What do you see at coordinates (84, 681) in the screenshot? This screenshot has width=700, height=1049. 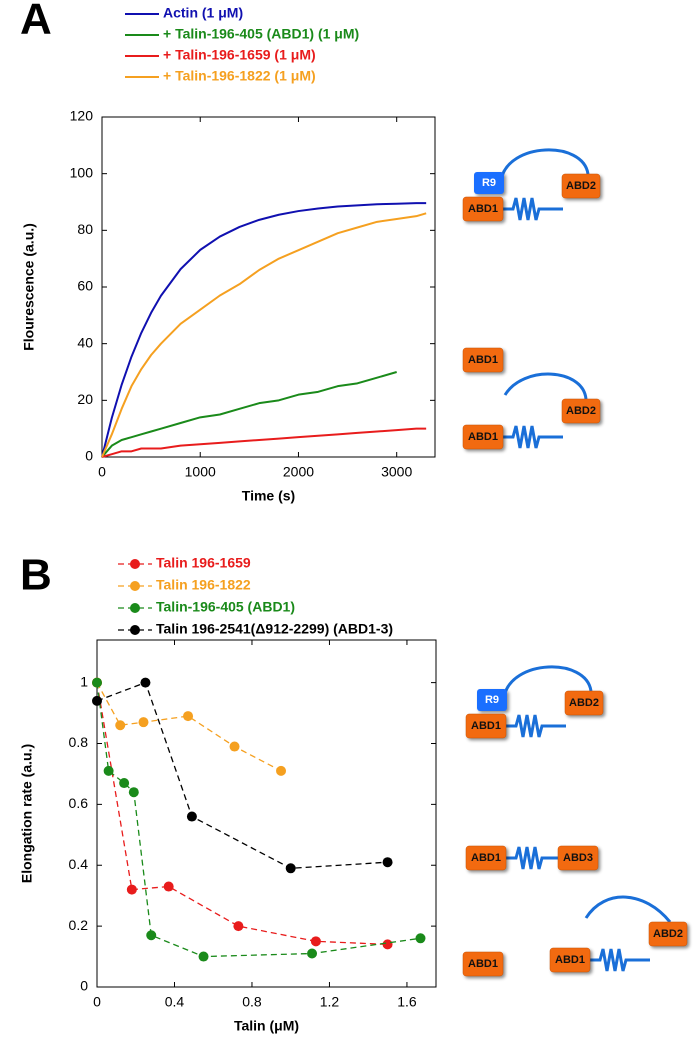 I see `y-tick-label: 1` at bounding box center [84, 681].